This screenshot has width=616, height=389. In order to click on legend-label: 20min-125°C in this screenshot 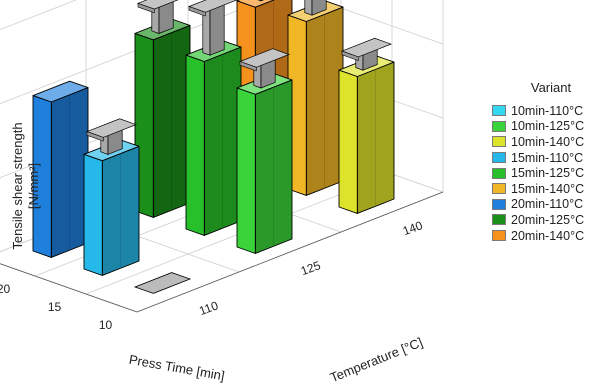, I will do `click(548, 219)`.